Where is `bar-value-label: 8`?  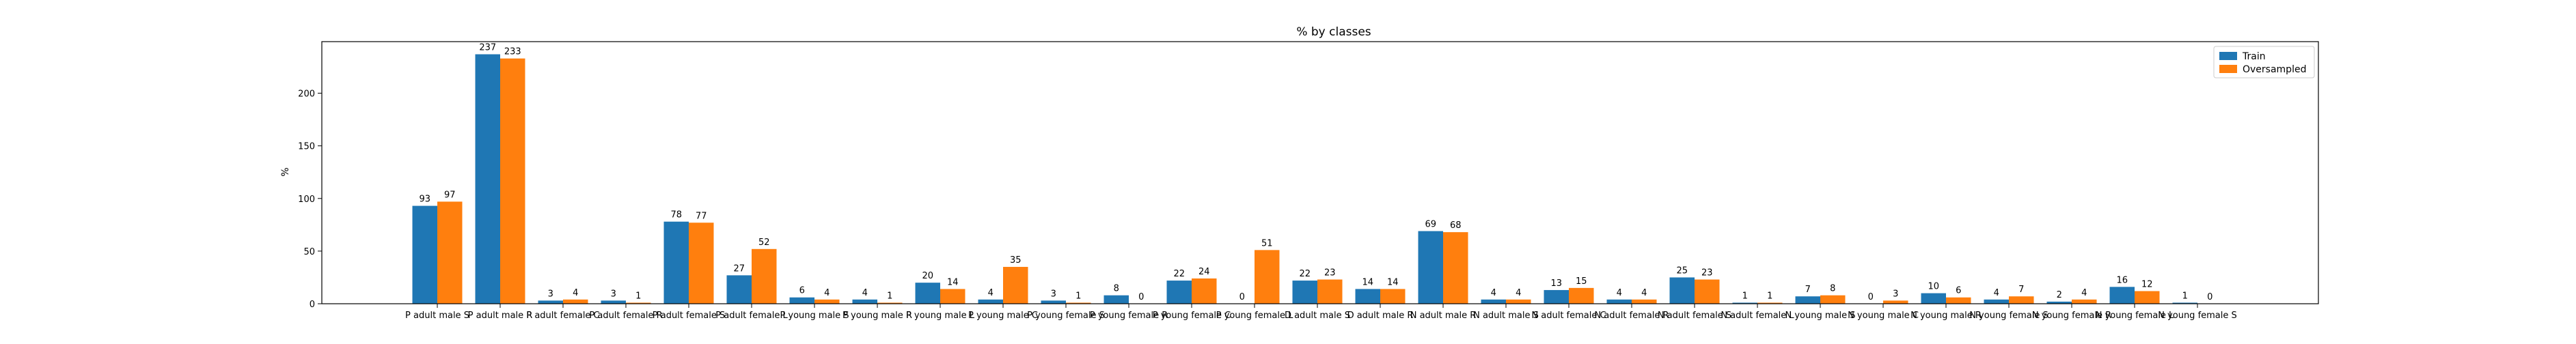 bar-value-label: 8 is located at coordinates (1832, 289).